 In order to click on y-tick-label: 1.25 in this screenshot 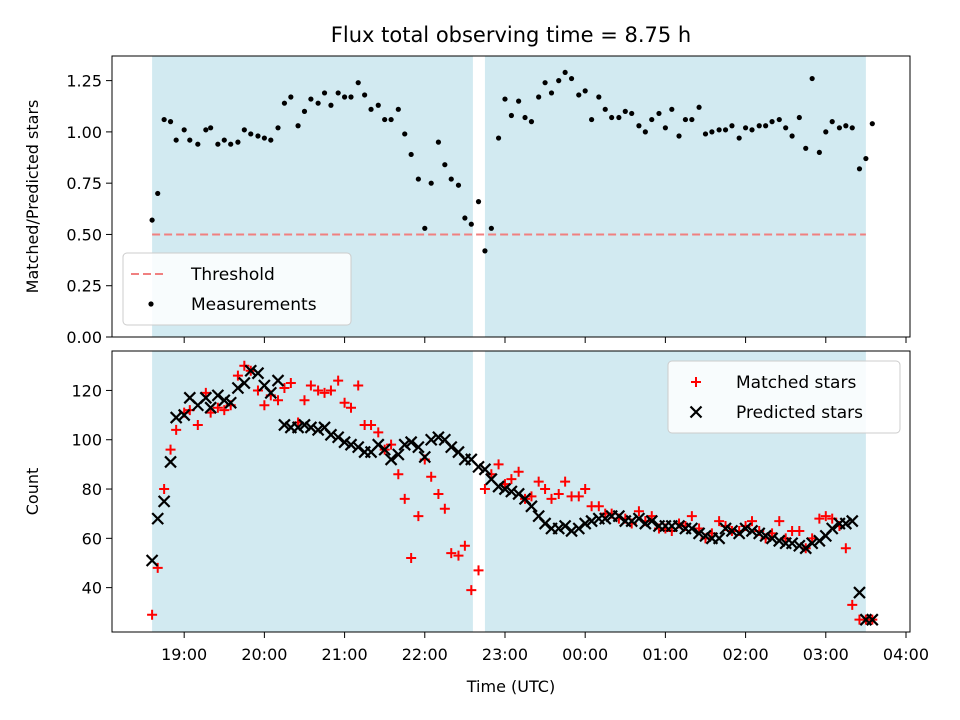, I will do `click(84, 81)`.